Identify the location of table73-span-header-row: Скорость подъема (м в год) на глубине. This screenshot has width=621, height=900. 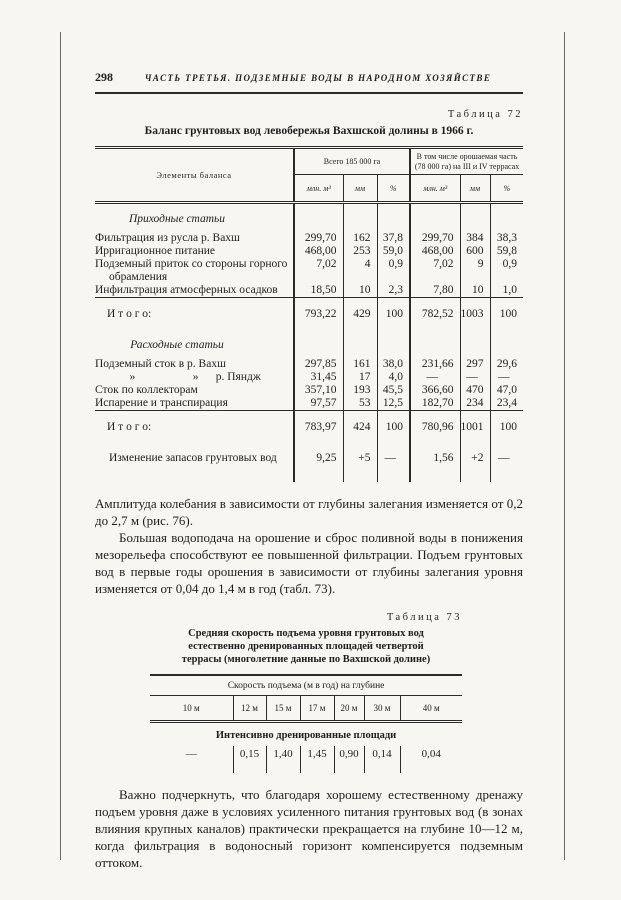
(306, 685).